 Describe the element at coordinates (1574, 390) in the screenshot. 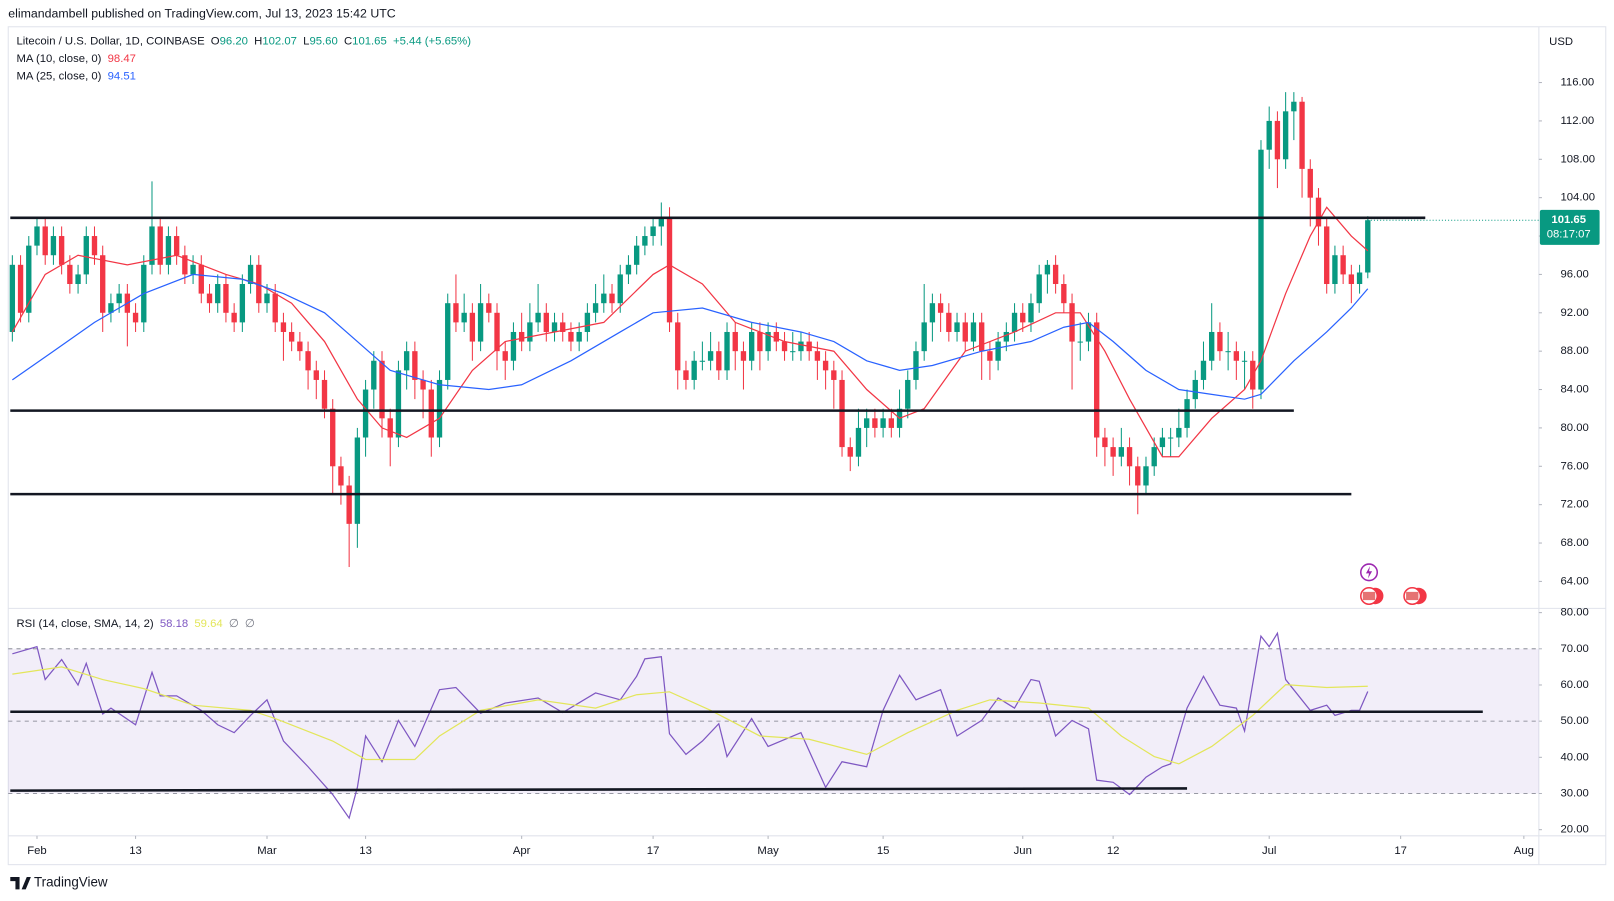

I see `y-tick-label: 84.00` at that location.